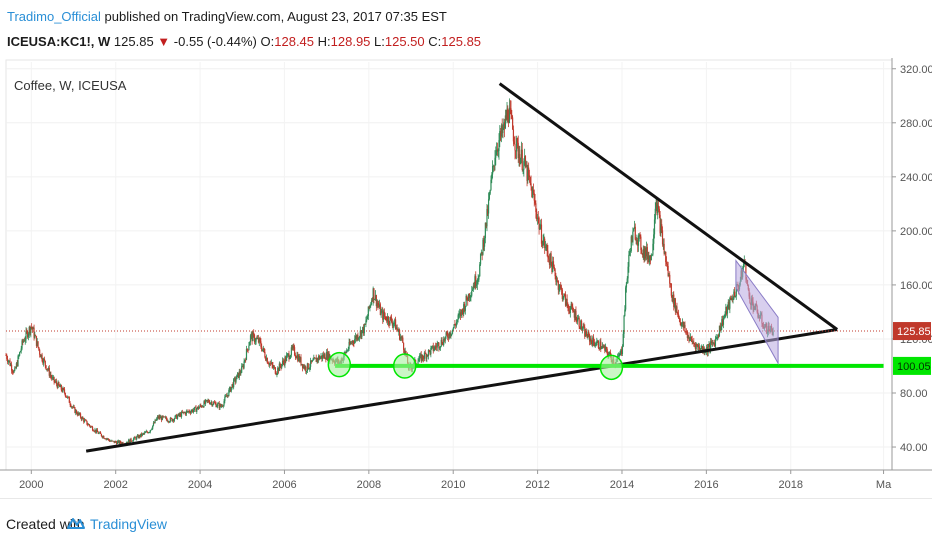 This screenshot has height=551, width=932. What do you see at coordinates (129, 524) in the screenshot?
I see `tradingview-brand: TradingView` at bounding box center [129, 524].